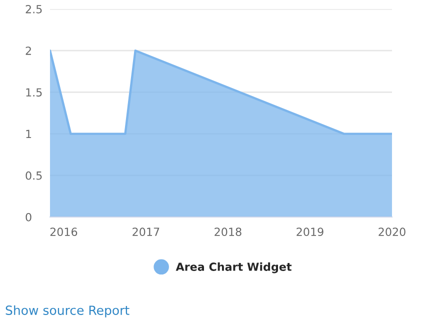 The image size is (435, 321). Describe the element at coordinates (29, 217) in the screenshot. I see `y-tick-label: 0` at that location.